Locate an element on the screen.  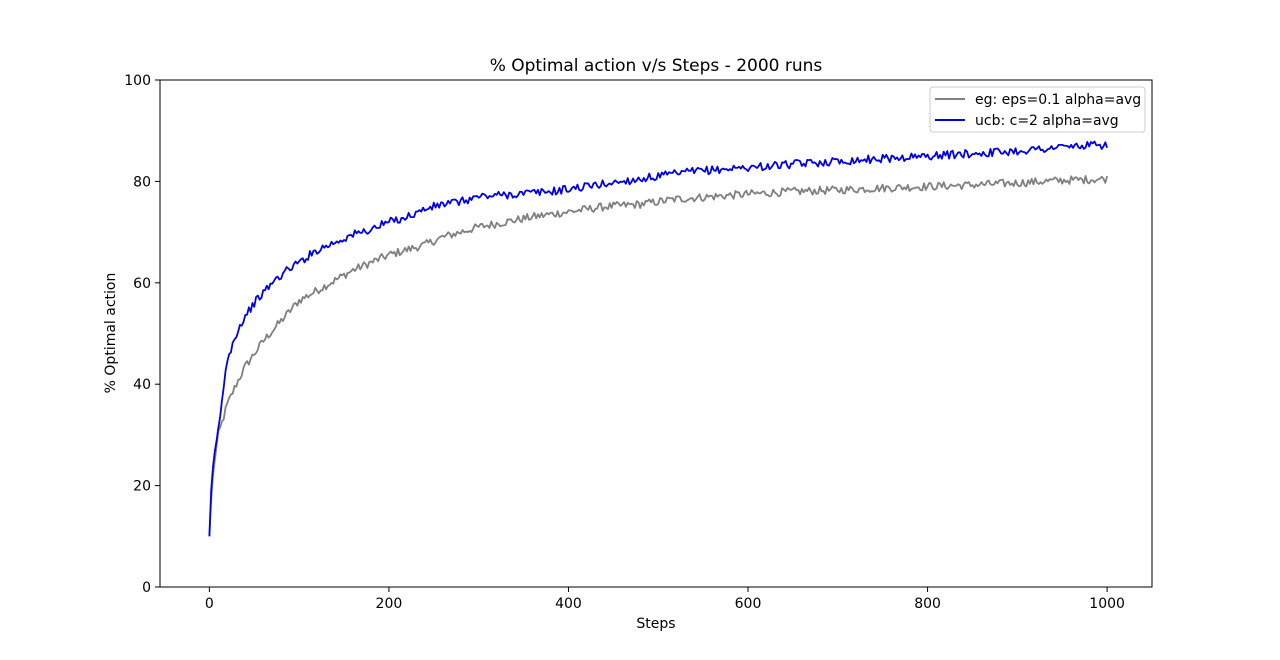
x-tick-label: 400 is located at coordinates (568, 604).